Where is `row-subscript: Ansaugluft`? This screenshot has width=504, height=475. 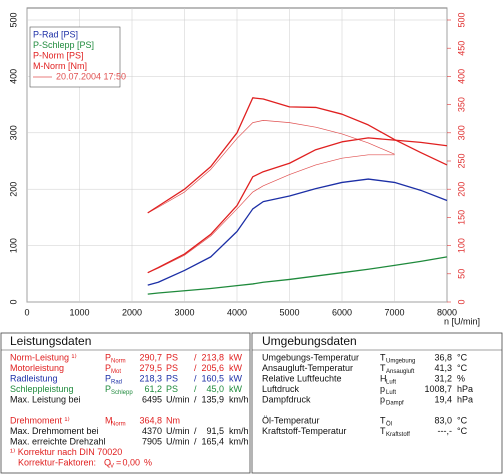
row-subscript: Ansaugluft is located at coordinates (400, 372).